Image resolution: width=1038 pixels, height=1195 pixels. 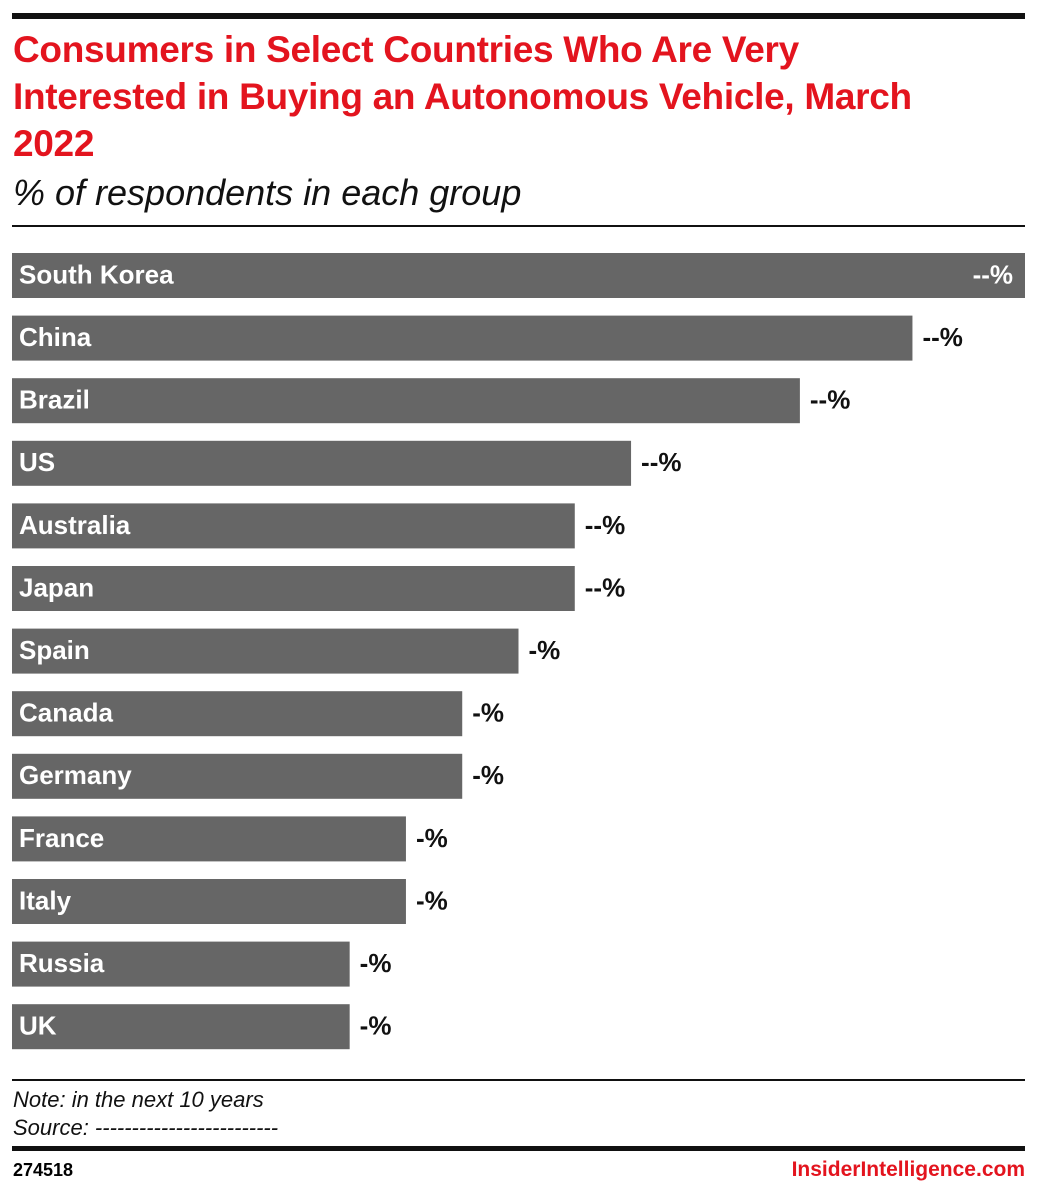 What do you see at coordinates (61, 838) in the screenshot?
I see `category-label: France` at bounding box center [61, 838].